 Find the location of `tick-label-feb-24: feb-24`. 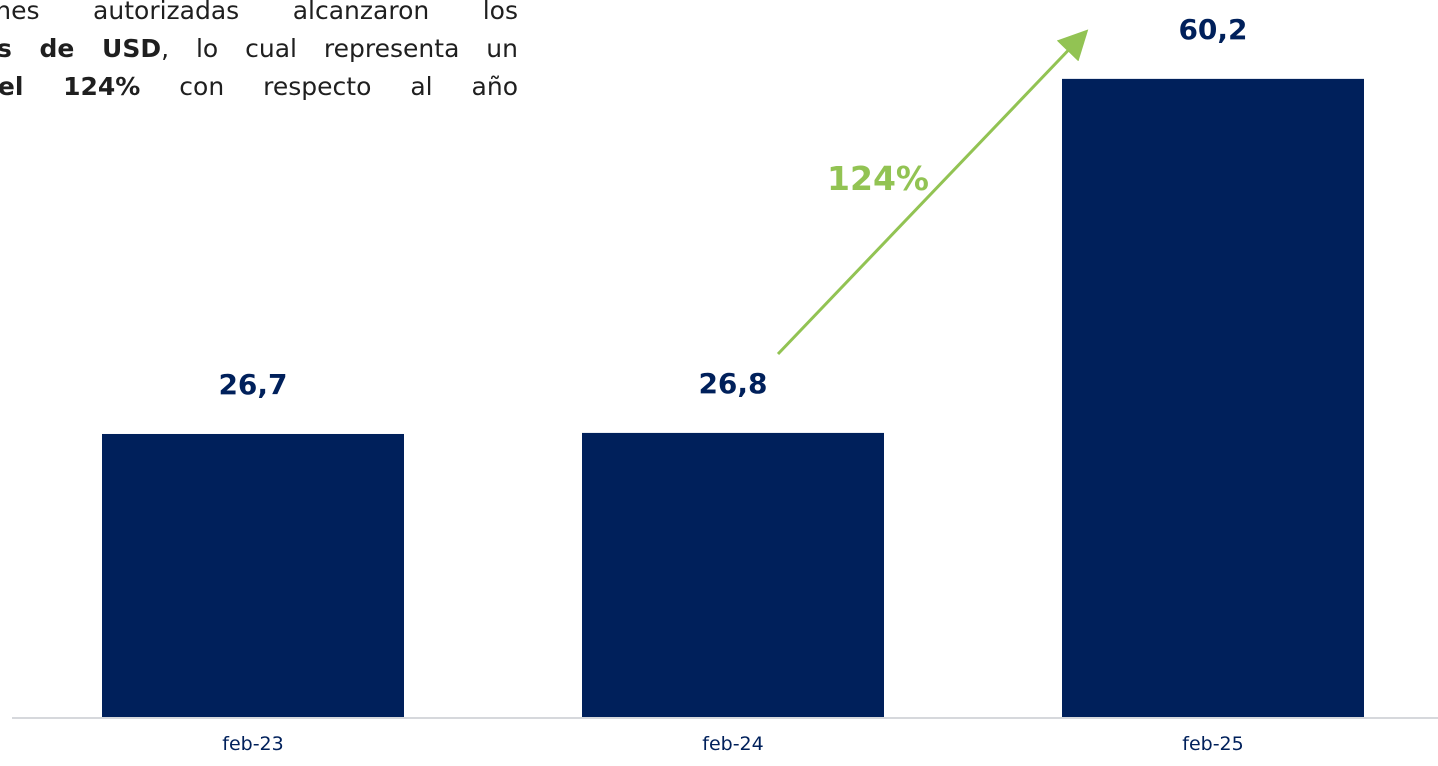

tick-label-feb-24: feb-24 is located at coordinates (732, 744).